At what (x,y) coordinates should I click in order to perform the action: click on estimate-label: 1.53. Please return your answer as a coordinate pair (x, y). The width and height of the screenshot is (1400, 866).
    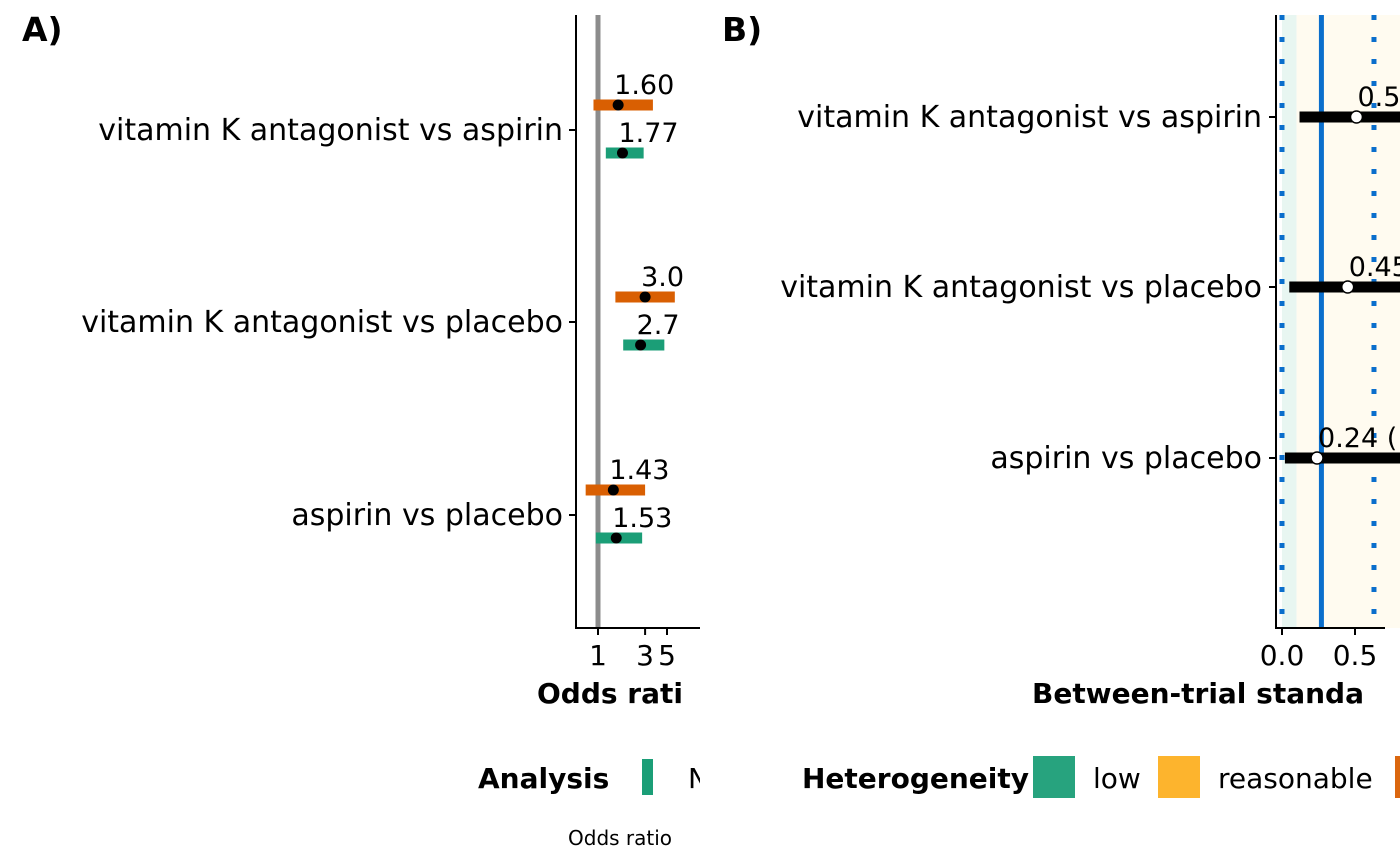
    Looking at the image, I should click on (642, 518).